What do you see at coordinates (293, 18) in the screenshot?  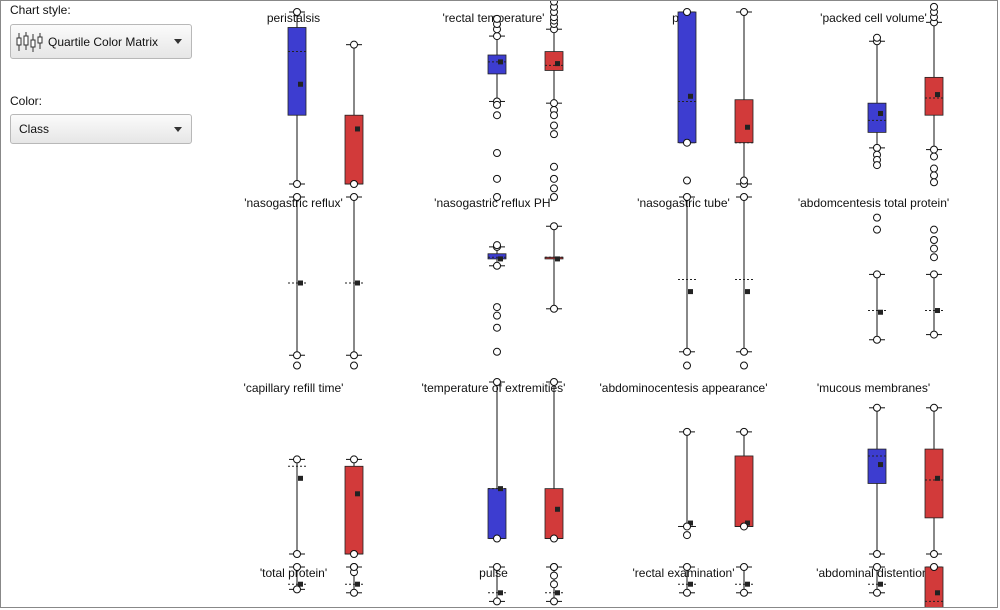 I see `panel-title: peristalsis` at bounding box center [293, 18].